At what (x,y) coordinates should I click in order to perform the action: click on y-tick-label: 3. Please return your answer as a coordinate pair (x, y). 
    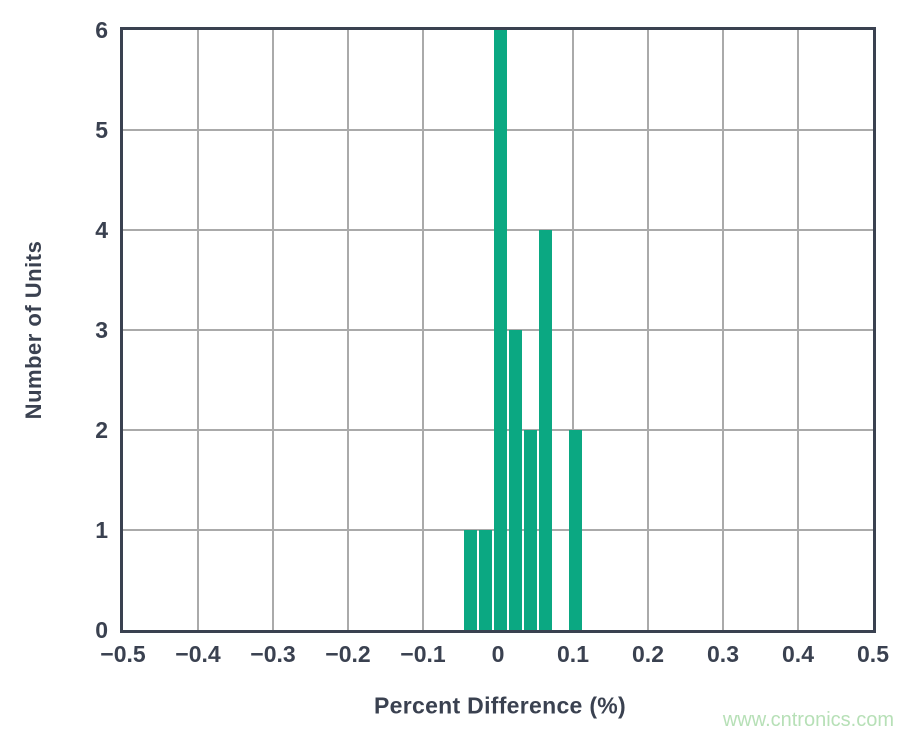
    Looking at the image, I should click on (101, 330).